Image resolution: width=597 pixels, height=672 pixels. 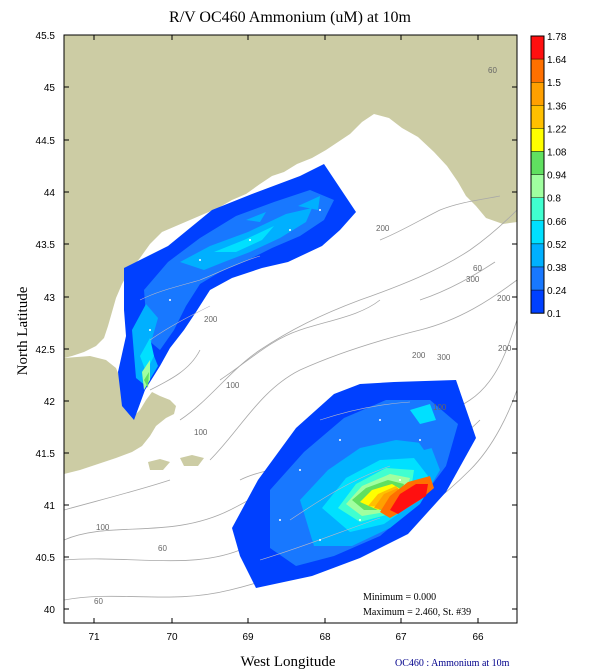 I want to click on land-massachusetts, so click(x=120, y=415).